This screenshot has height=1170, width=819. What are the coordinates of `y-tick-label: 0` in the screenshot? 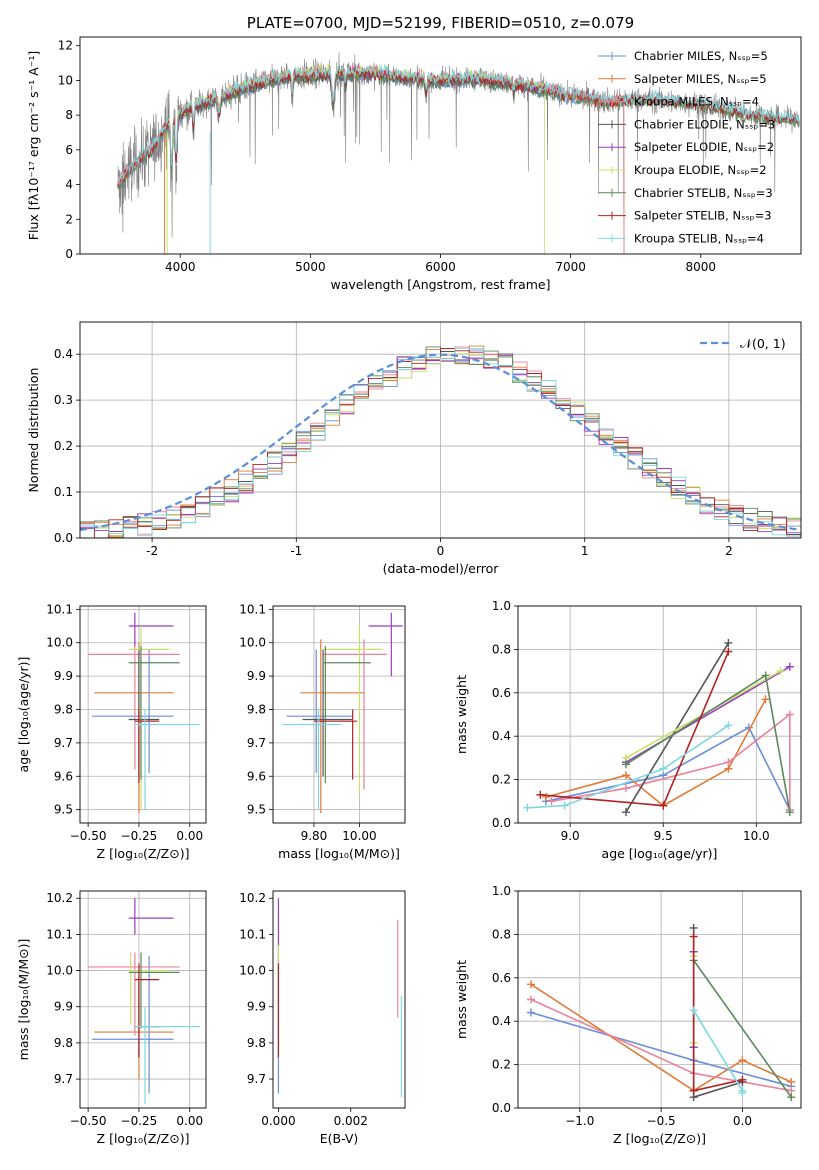 It's located at (69, 254).